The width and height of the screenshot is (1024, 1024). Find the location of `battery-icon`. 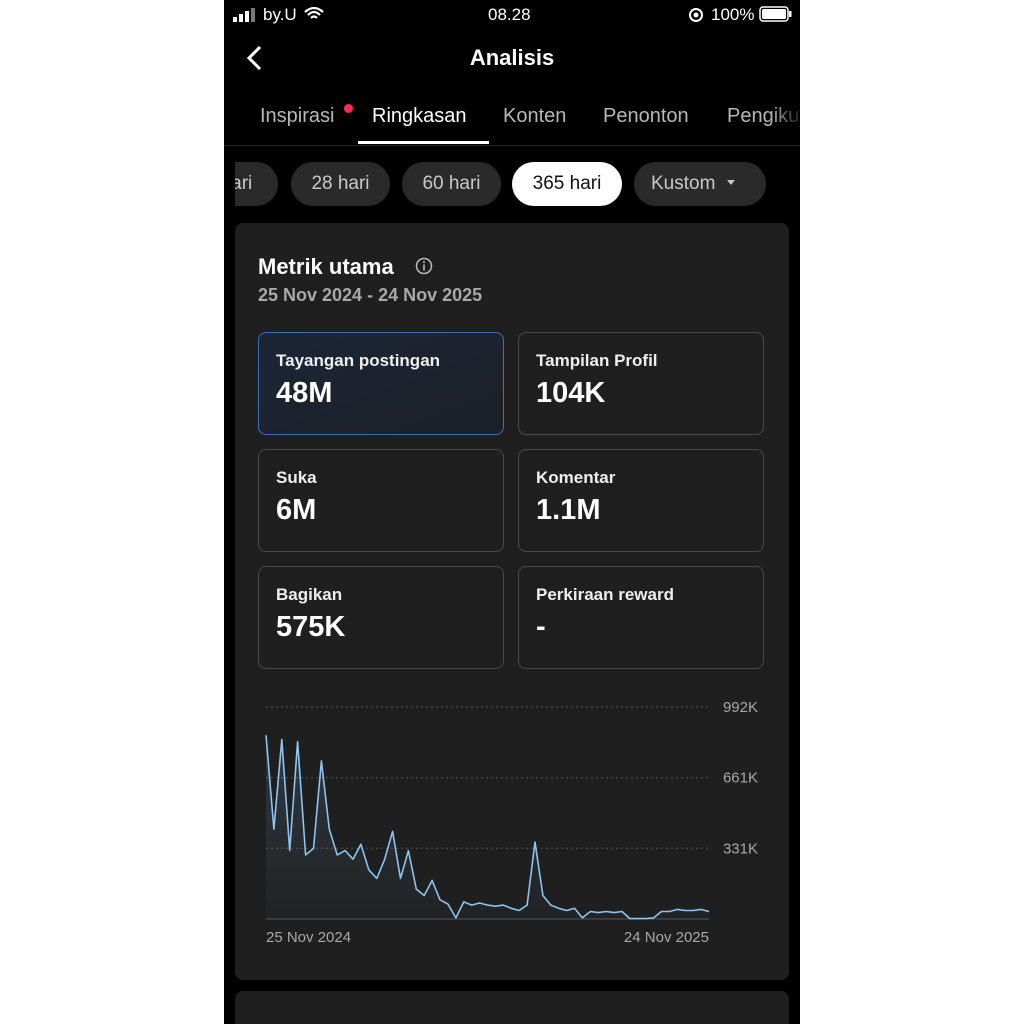

battery-icon is located at coordinates (775, 14).